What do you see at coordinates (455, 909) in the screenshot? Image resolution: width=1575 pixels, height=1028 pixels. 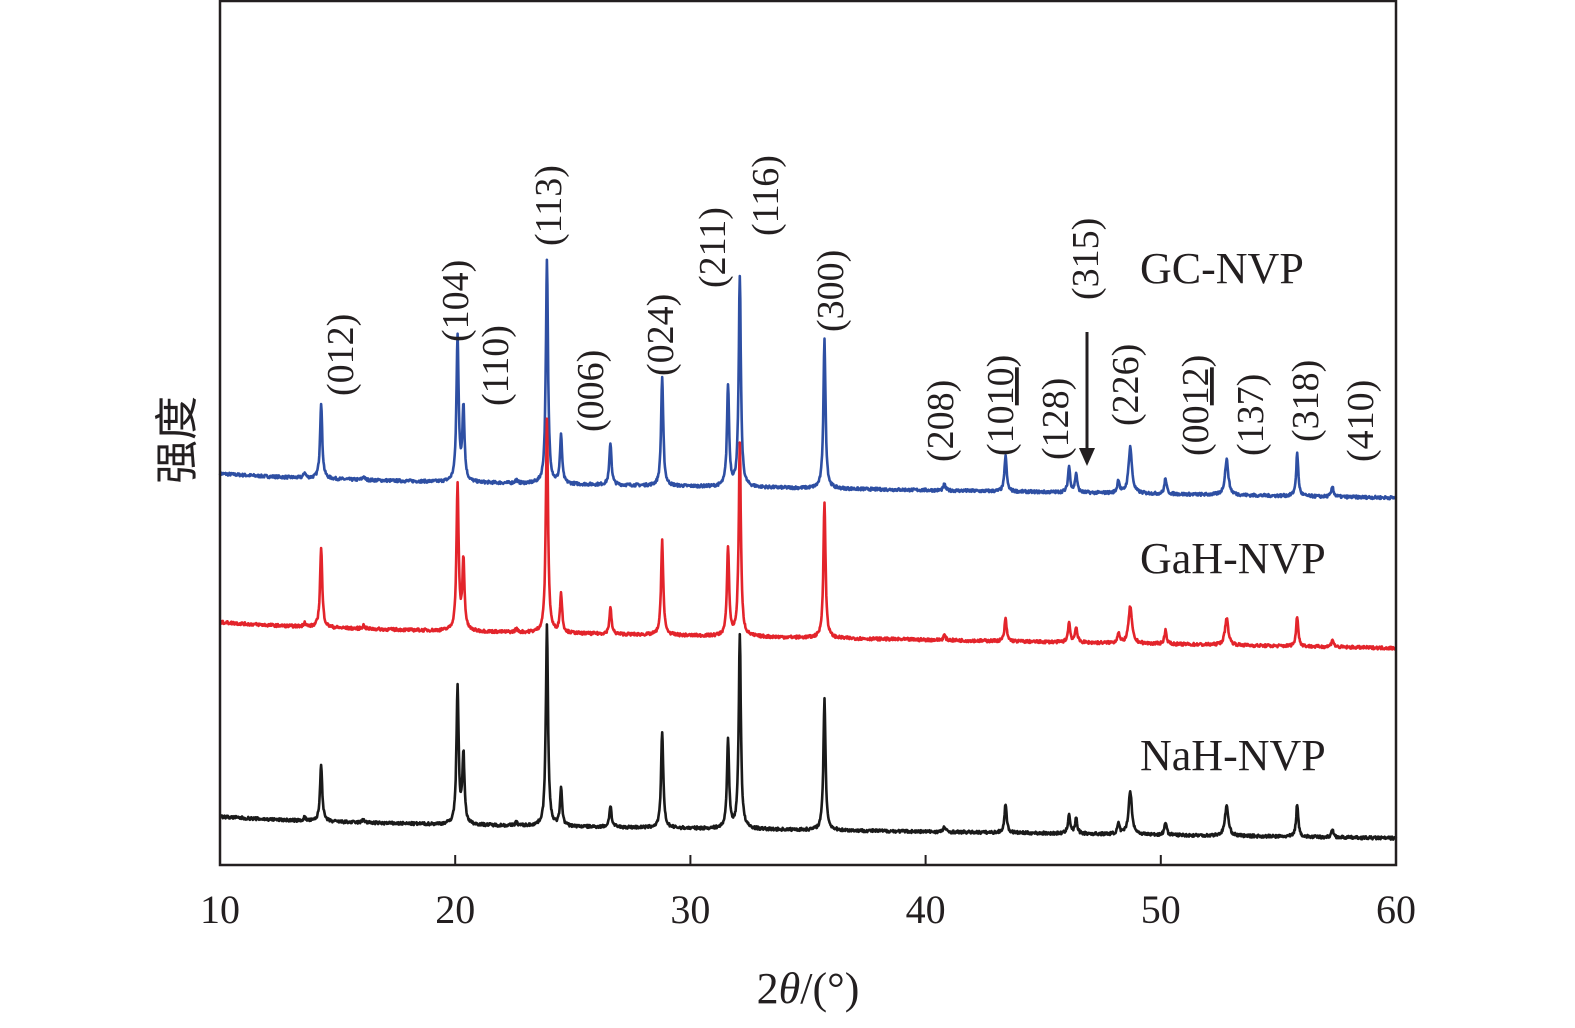 I see `x-tick-label: 20` at bounding box center [455, 909].